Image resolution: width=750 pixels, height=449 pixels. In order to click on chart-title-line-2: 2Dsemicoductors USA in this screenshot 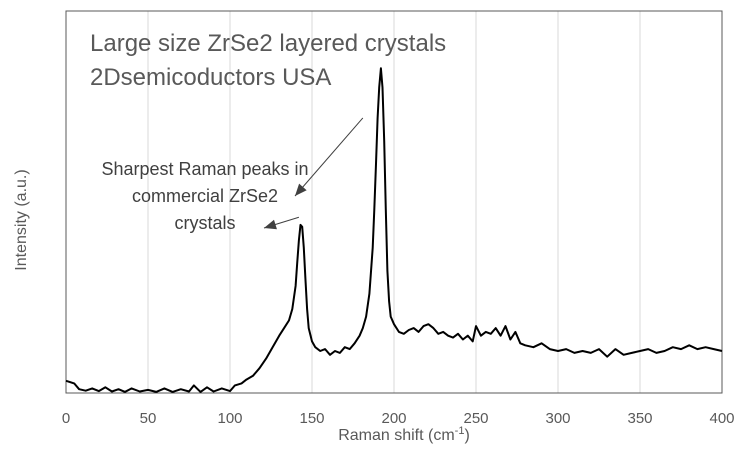, I will do `click(210, 77)`.